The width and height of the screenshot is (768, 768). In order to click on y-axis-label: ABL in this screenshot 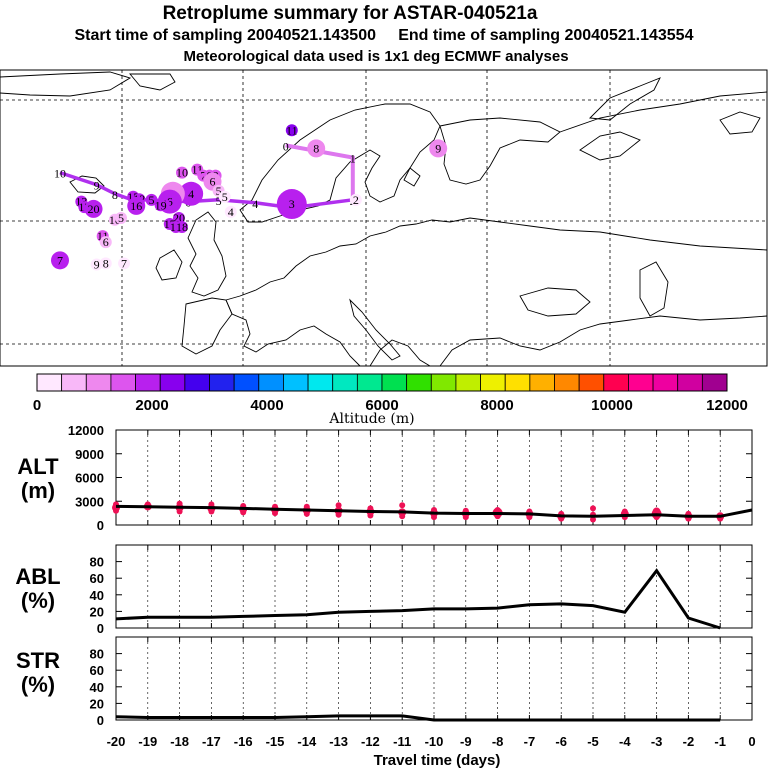, I will do `click(37, 576)`.